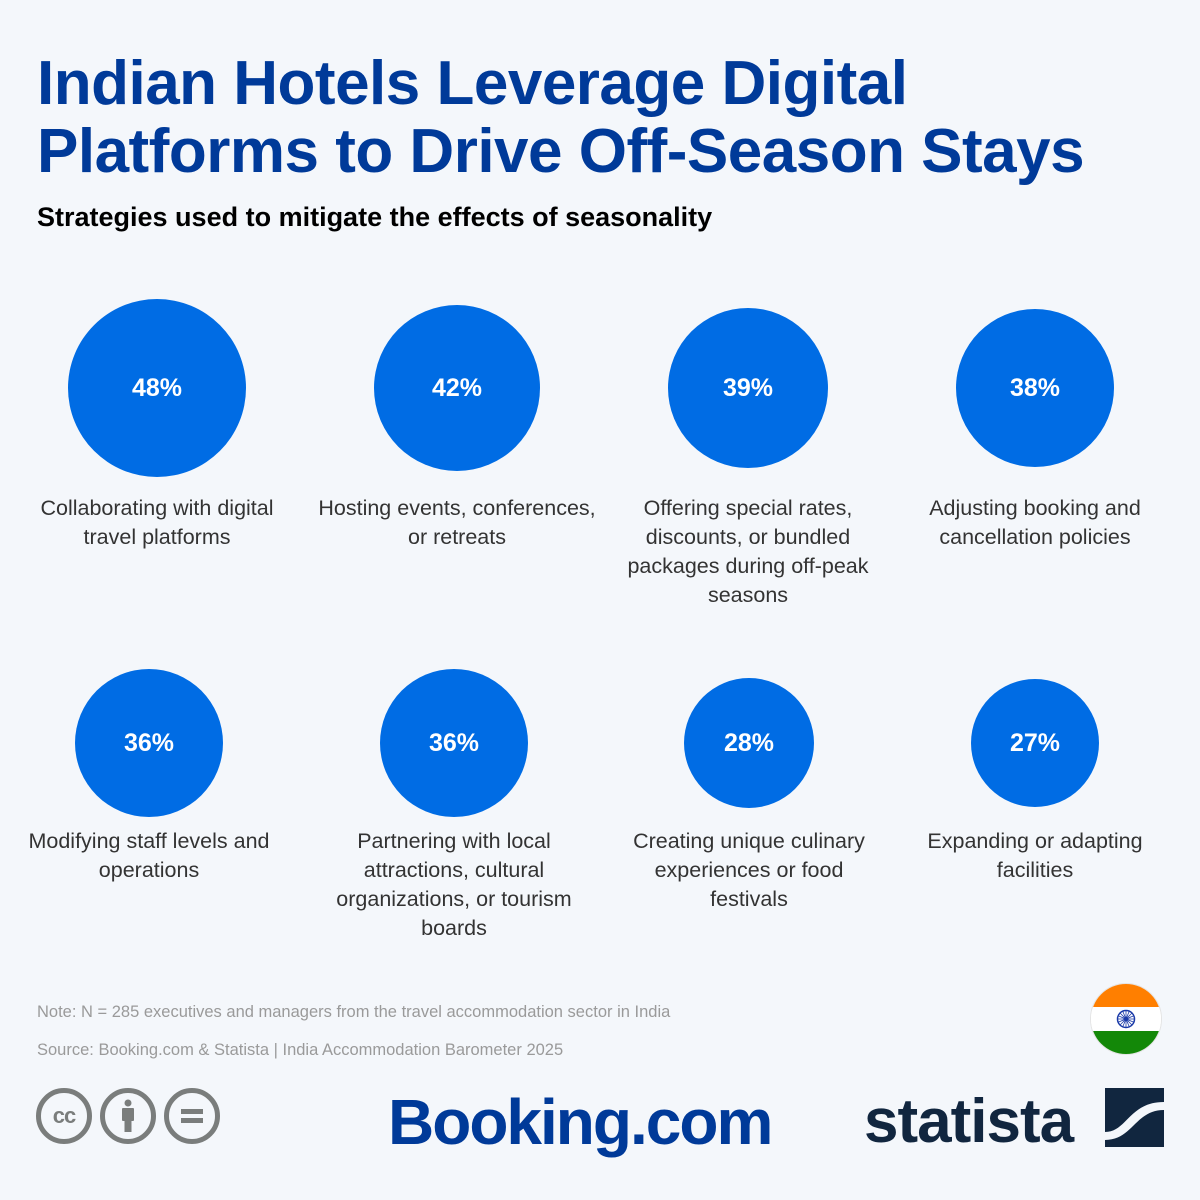 Image resolution: width=1200 pixels, height=1200 pixels. Describe the element at coordinates (969, 1121) in the screenshot. I see `statista-logo: statista` at that location.